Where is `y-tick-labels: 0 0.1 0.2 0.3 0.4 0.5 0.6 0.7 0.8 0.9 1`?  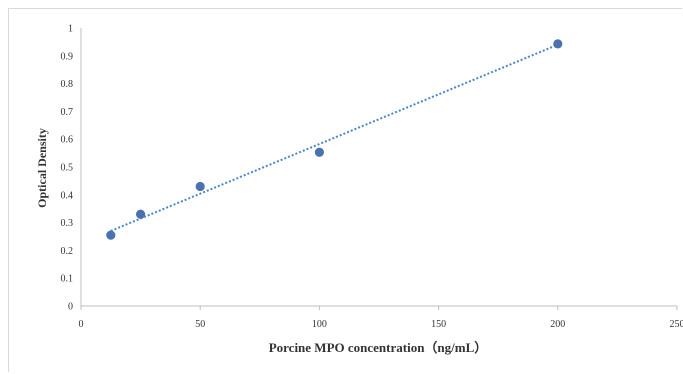 y-tick-labels: 0 0.1 0.2 0.3 0.4 0.5 0.6 0.7 0.8 0.9 1 is located at coordinates (67, 168).